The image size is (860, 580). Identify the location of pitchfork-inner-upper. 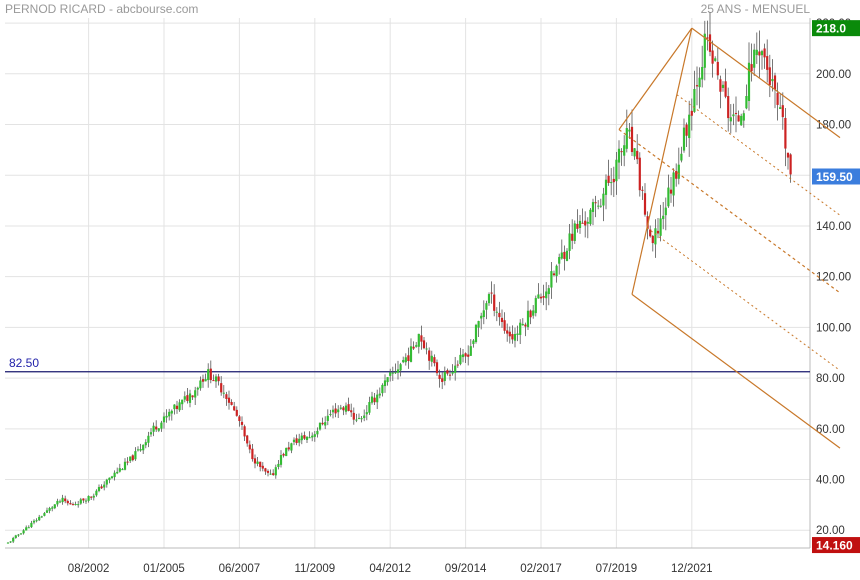
(758, 155).